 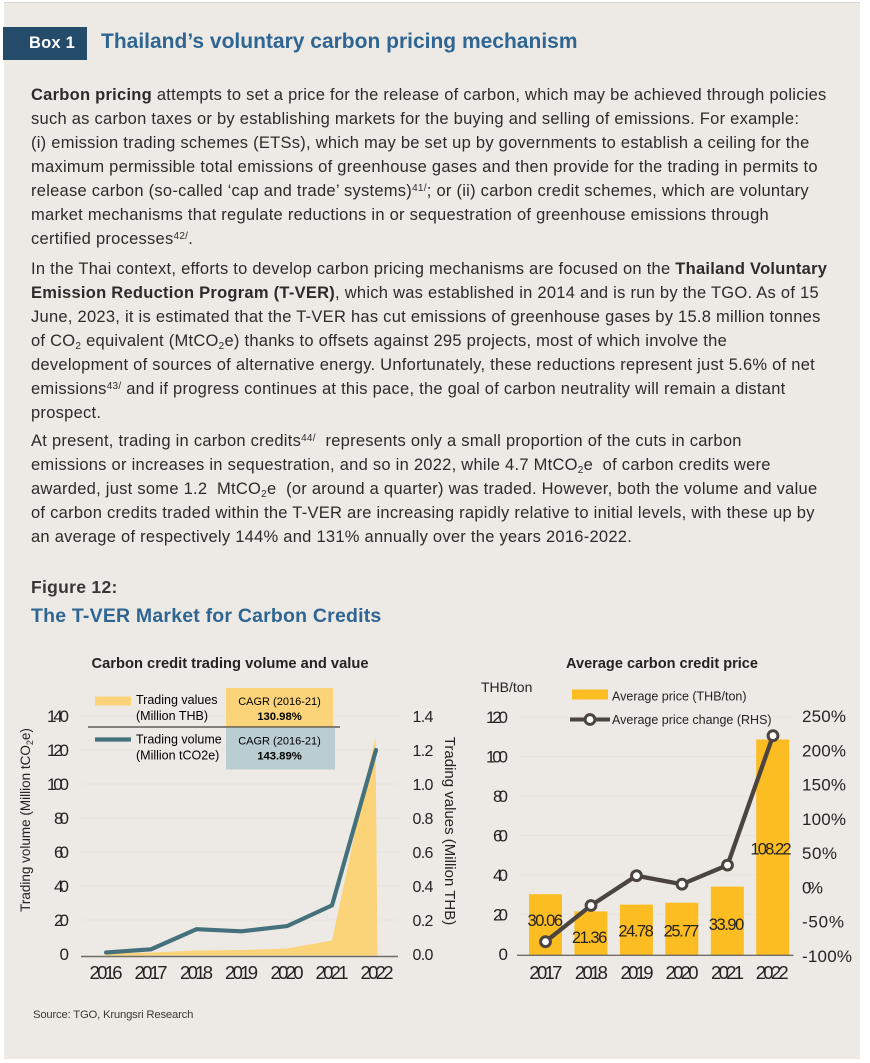 What do you see at coordinates (113, 1015) in the screenshot?
I see `svg-text: Source: TGO, Krungsri Research` at bounding box center [113, 1015].